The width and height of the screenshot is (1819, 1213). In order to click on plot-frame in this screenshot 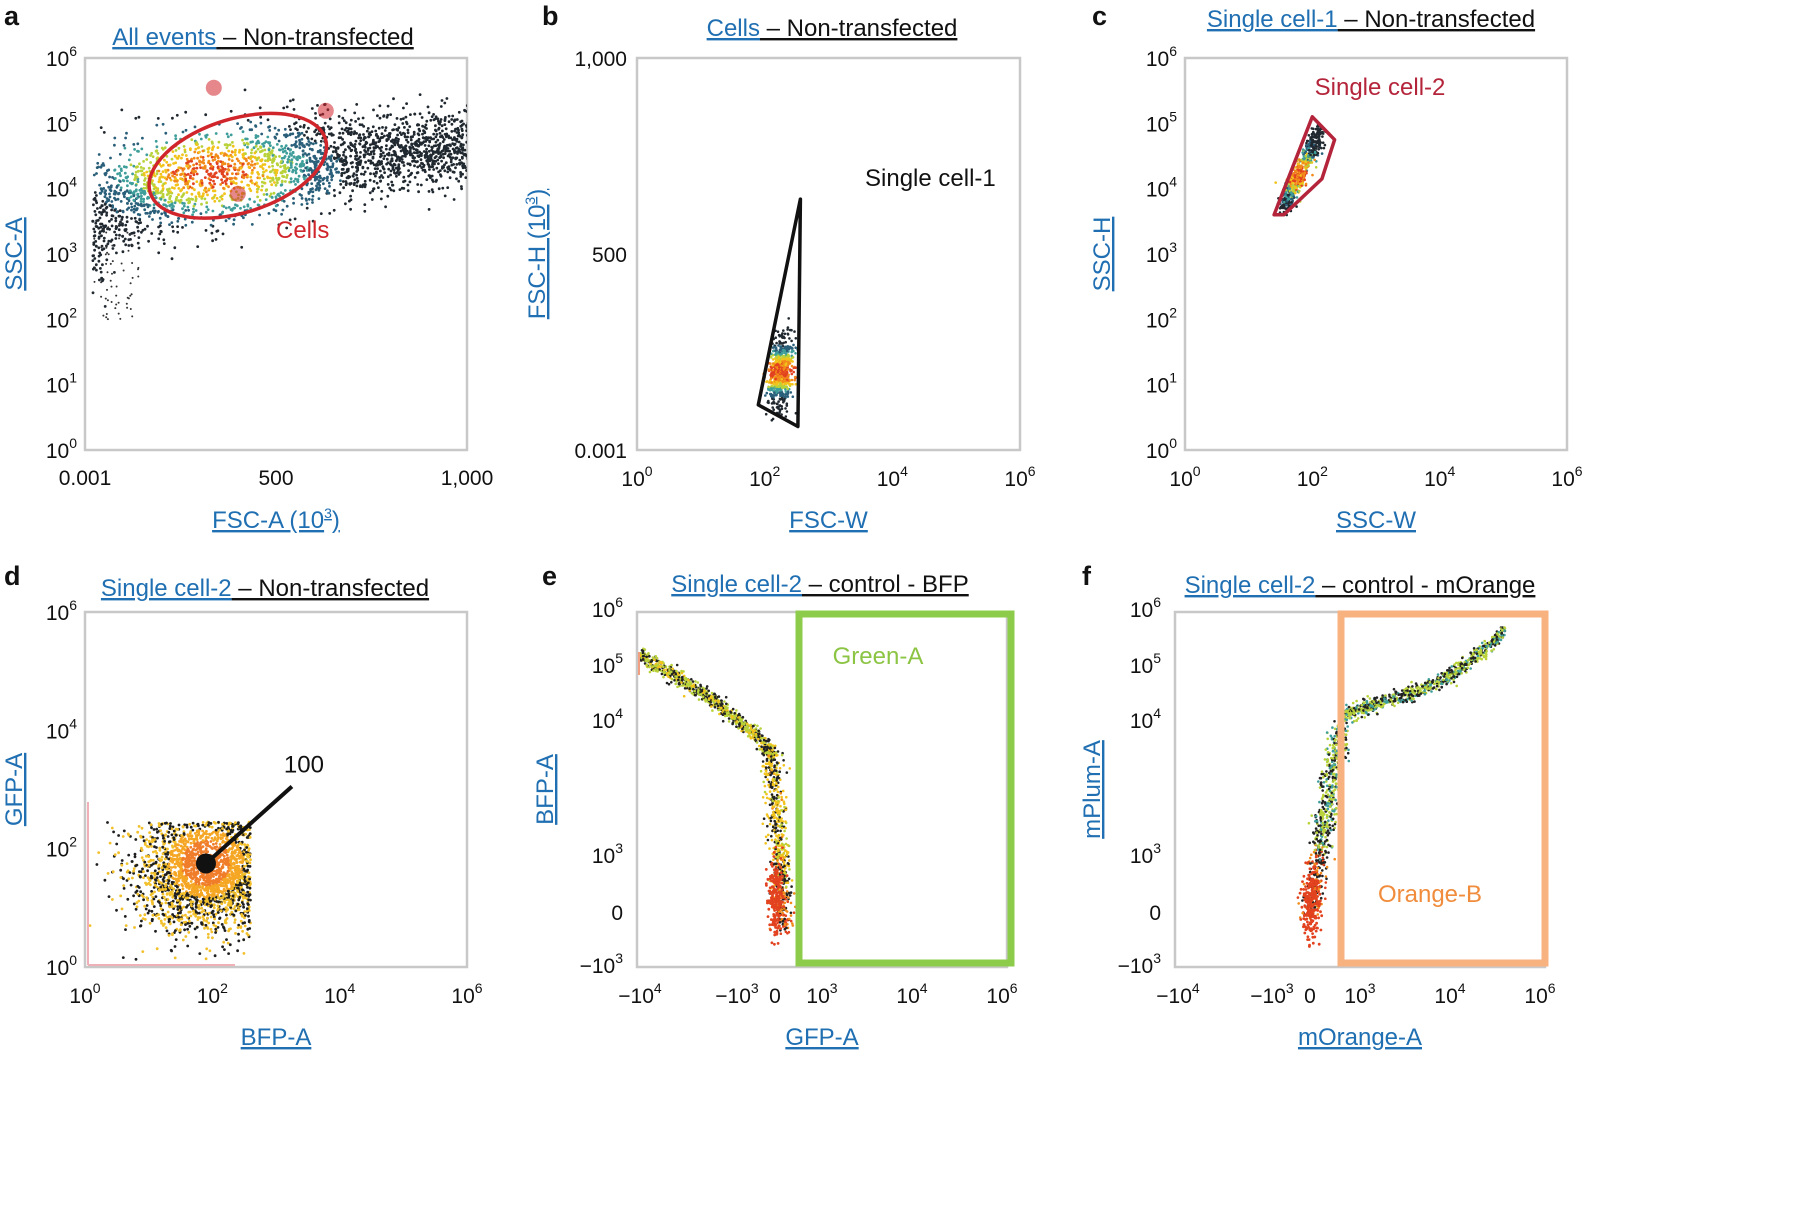, I will do `click(276, 789)`.